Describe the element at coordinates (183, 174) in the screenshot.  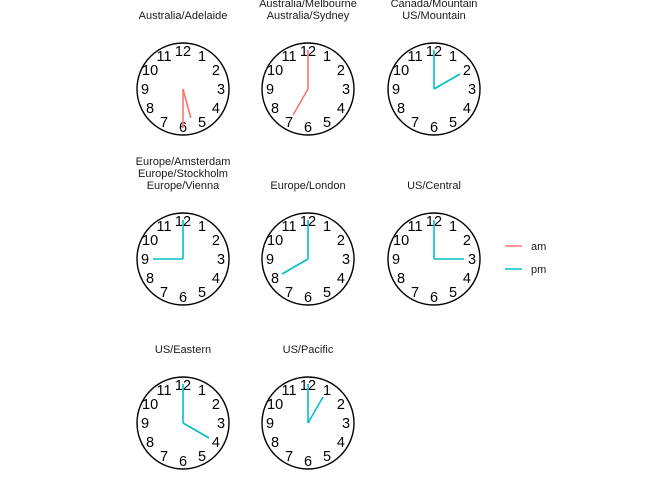
I see `facet-title: Europe/Stockholm` at that location.